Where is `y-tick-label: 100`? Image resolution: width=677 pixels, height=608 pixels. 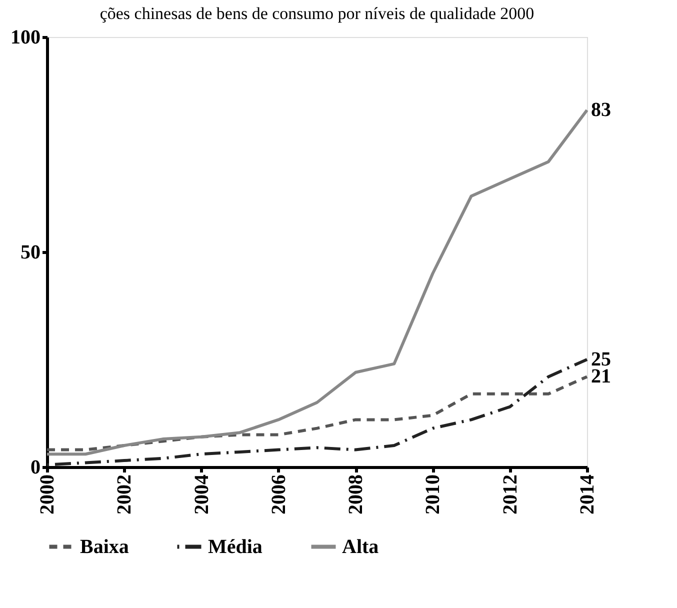
y-tick-label: 100 is located at coordinates (25, 37).